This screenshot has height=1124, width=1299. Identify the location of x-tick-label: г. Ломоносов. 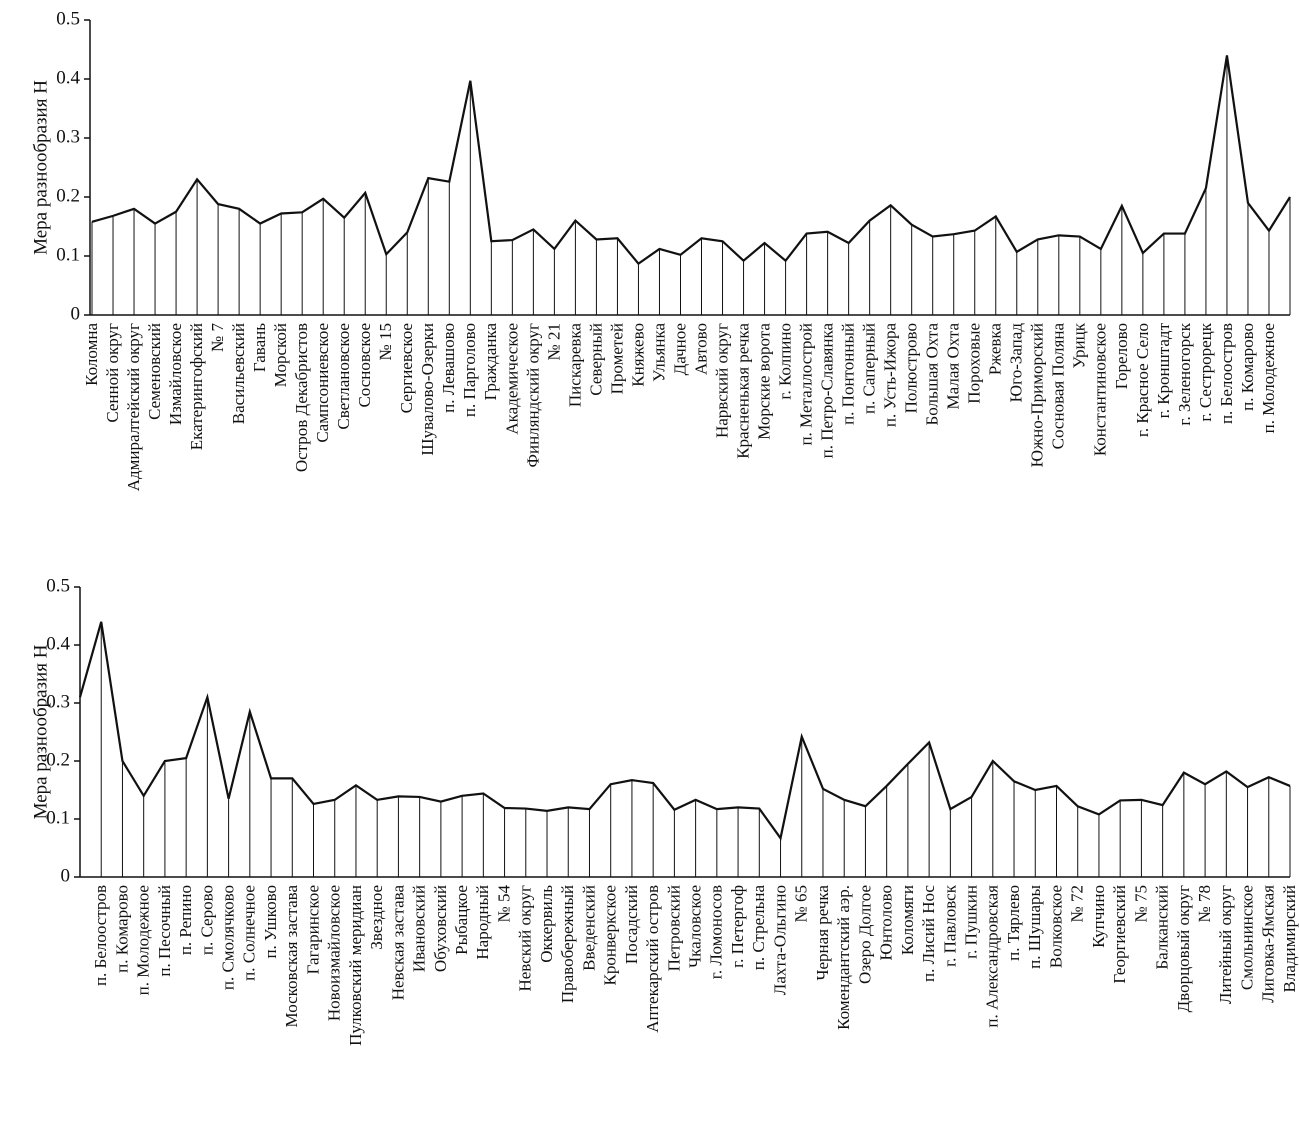
(716, 932).